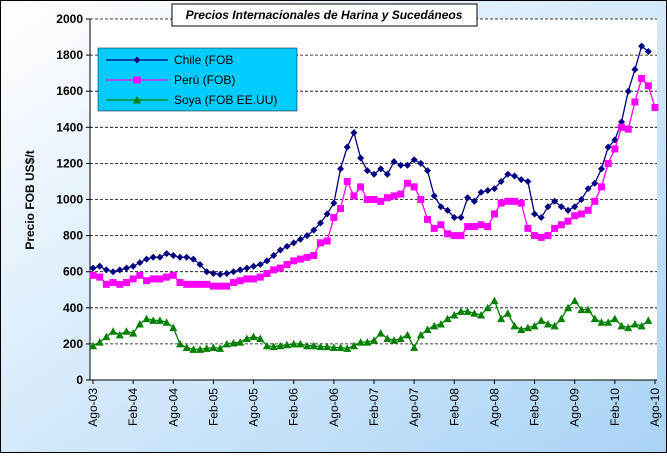  I want to click on y-tick-label: 0, so click(79, 380).